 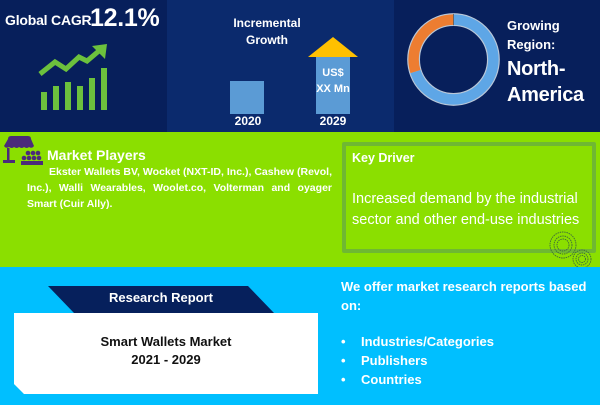 What do you see at coordinates (72, 77) in the screenshot?
I see `growth-chart-icon` at bounding box center [72, 77].